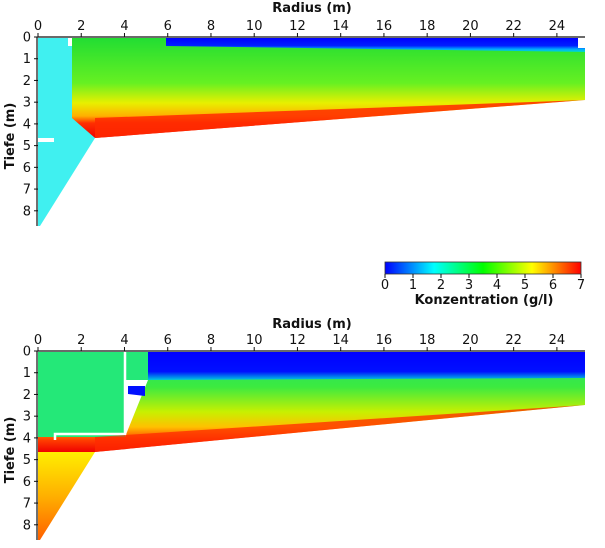  I want to click on colorbar-ticks: 0 1 2 3 4 5 6 7, so click(483, 283).